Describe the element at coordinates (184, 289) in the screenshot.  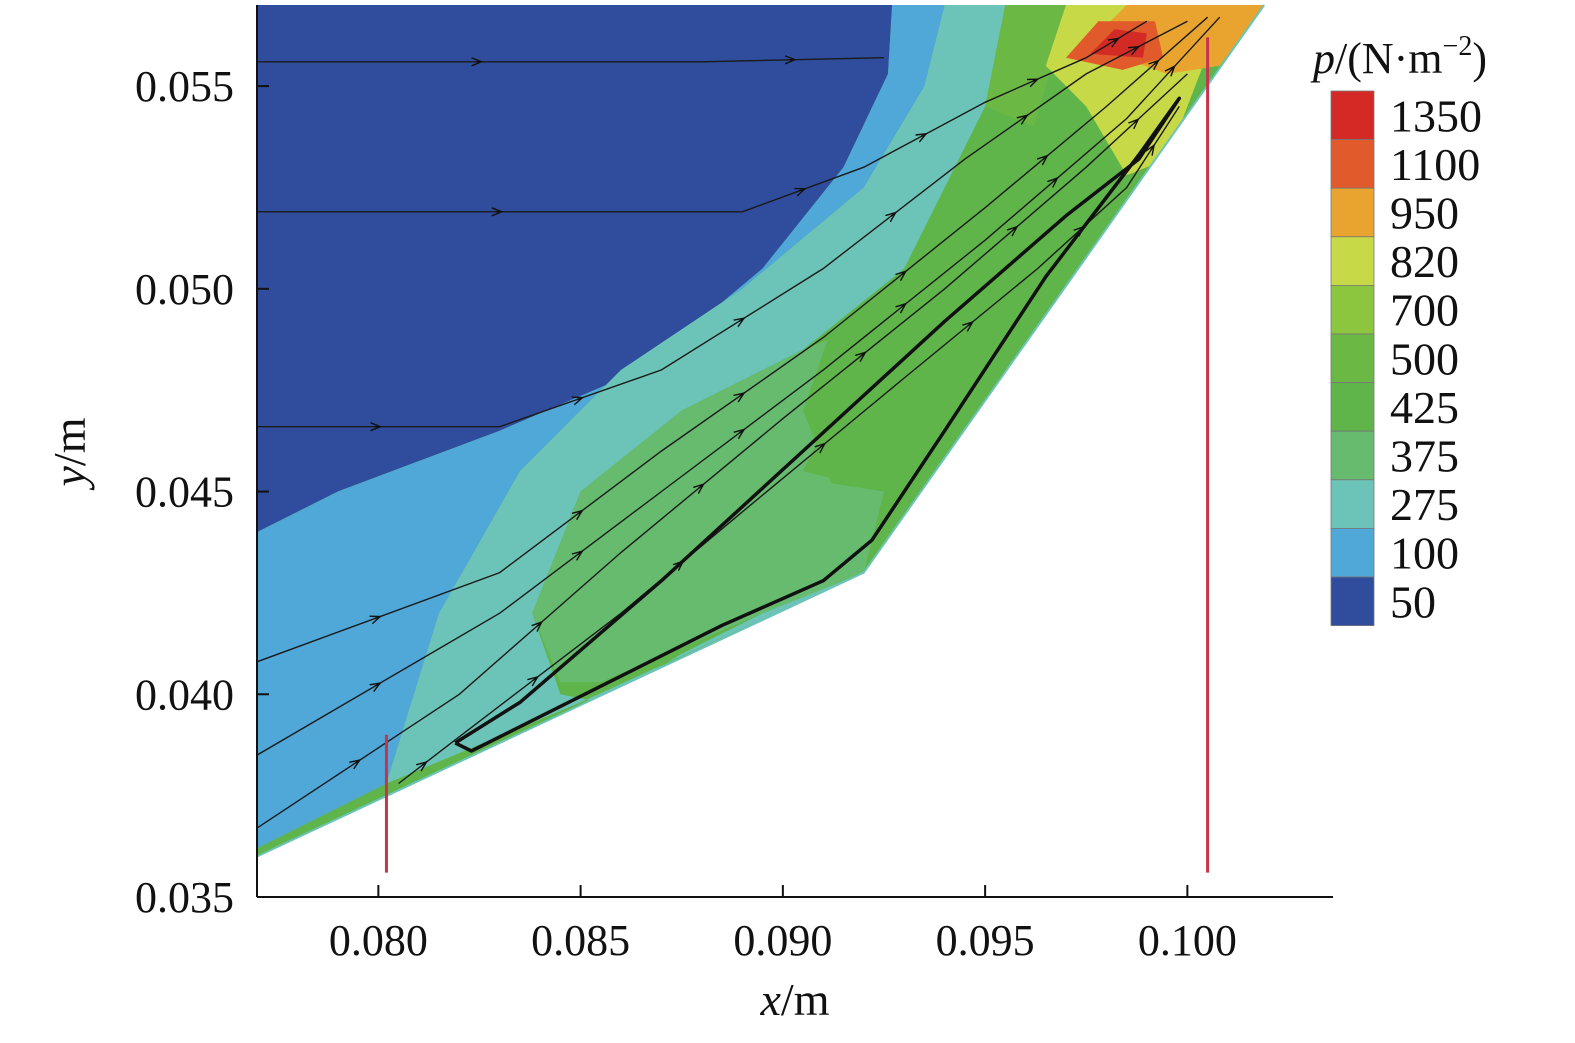
I see `y-tick-label: 0.050` at that location.